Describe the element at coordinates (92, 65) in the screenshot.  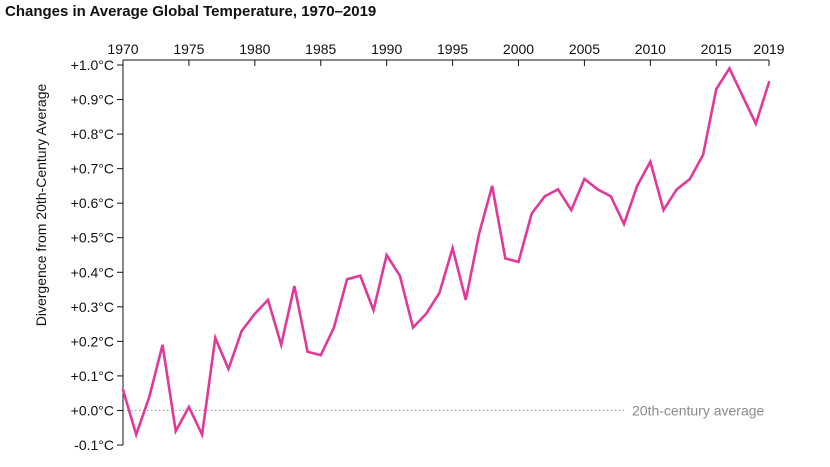
I see `y-tick-label: +1.0°C` at that location.